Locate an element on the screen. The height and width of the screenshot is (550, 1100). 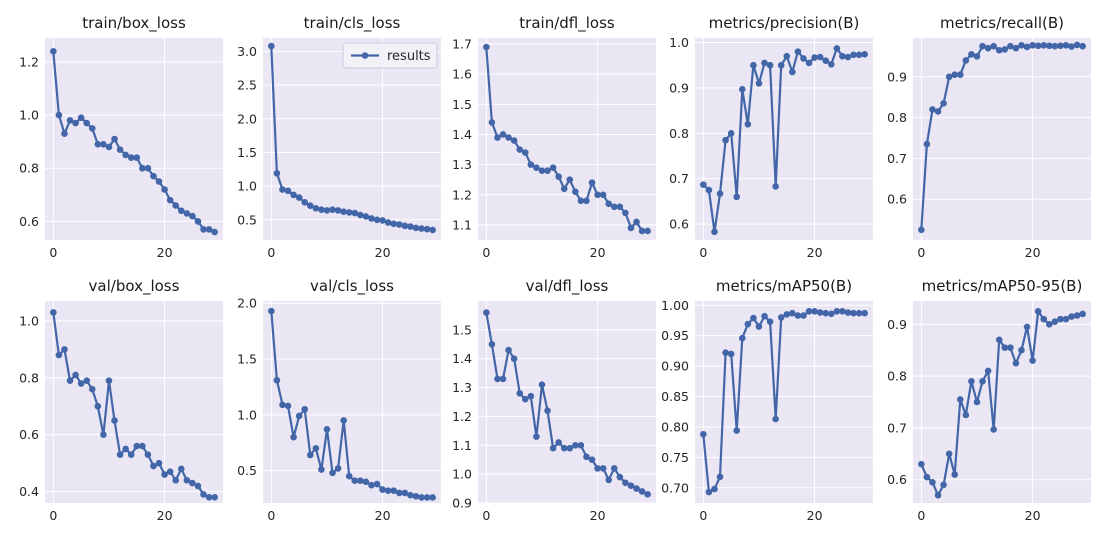
y-tick-label: 0.8 is located at coordinates (29, 168).